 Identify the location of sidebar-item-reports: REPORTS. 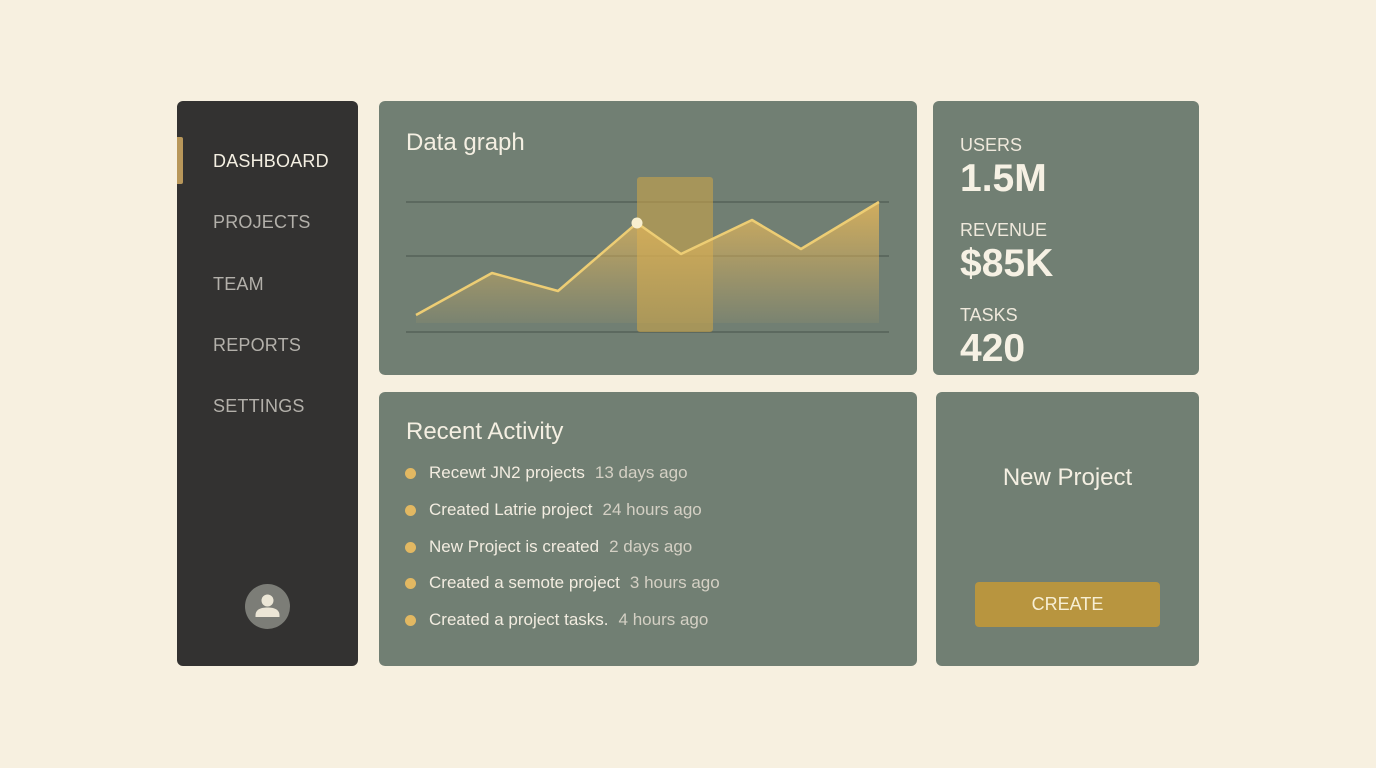
(257, 345).